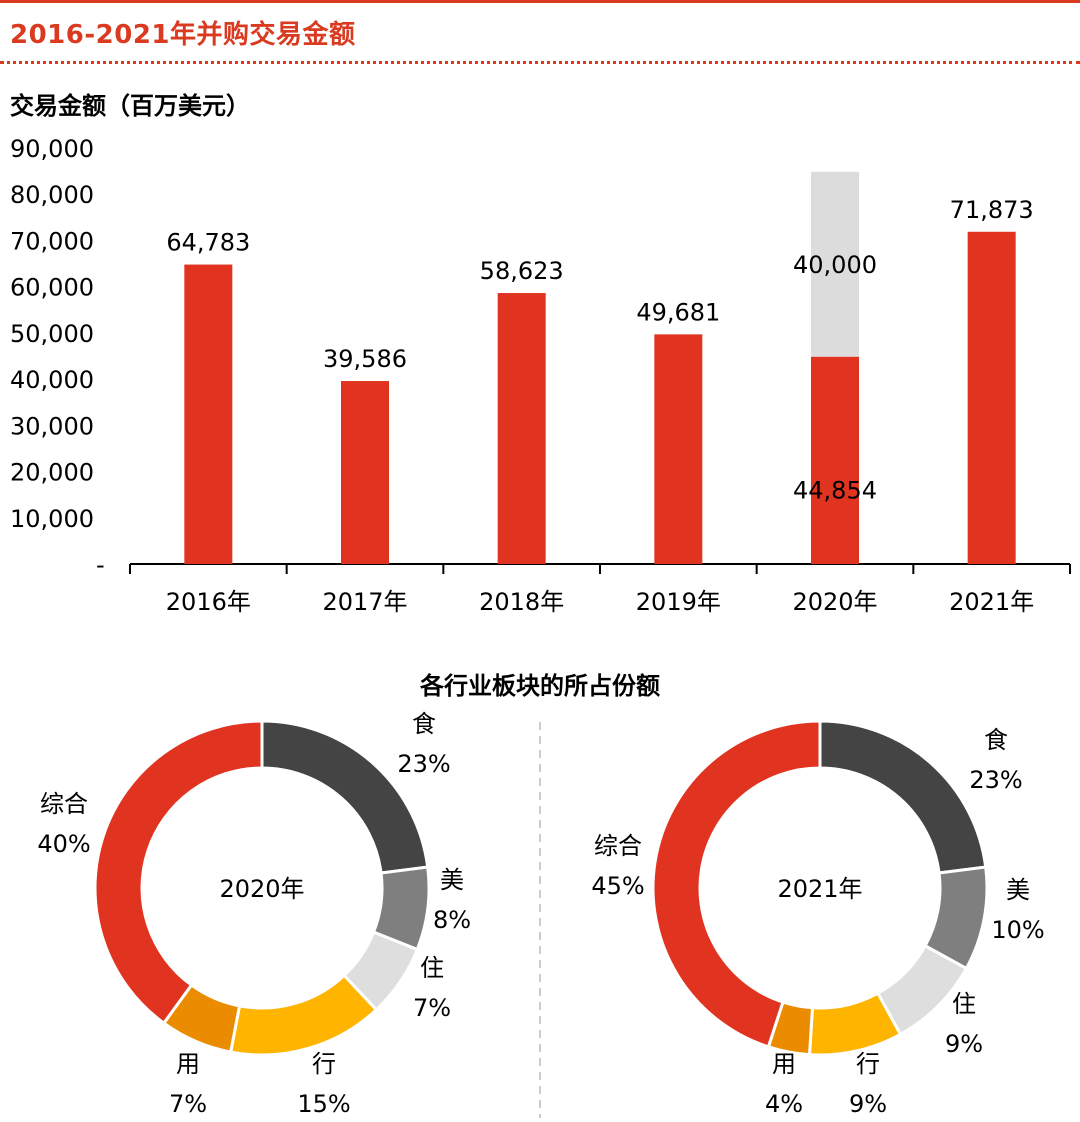  Describe the element at coordinates (1017, 930) in the screenshot. I see `slice-percent-label: 10%` at that location.